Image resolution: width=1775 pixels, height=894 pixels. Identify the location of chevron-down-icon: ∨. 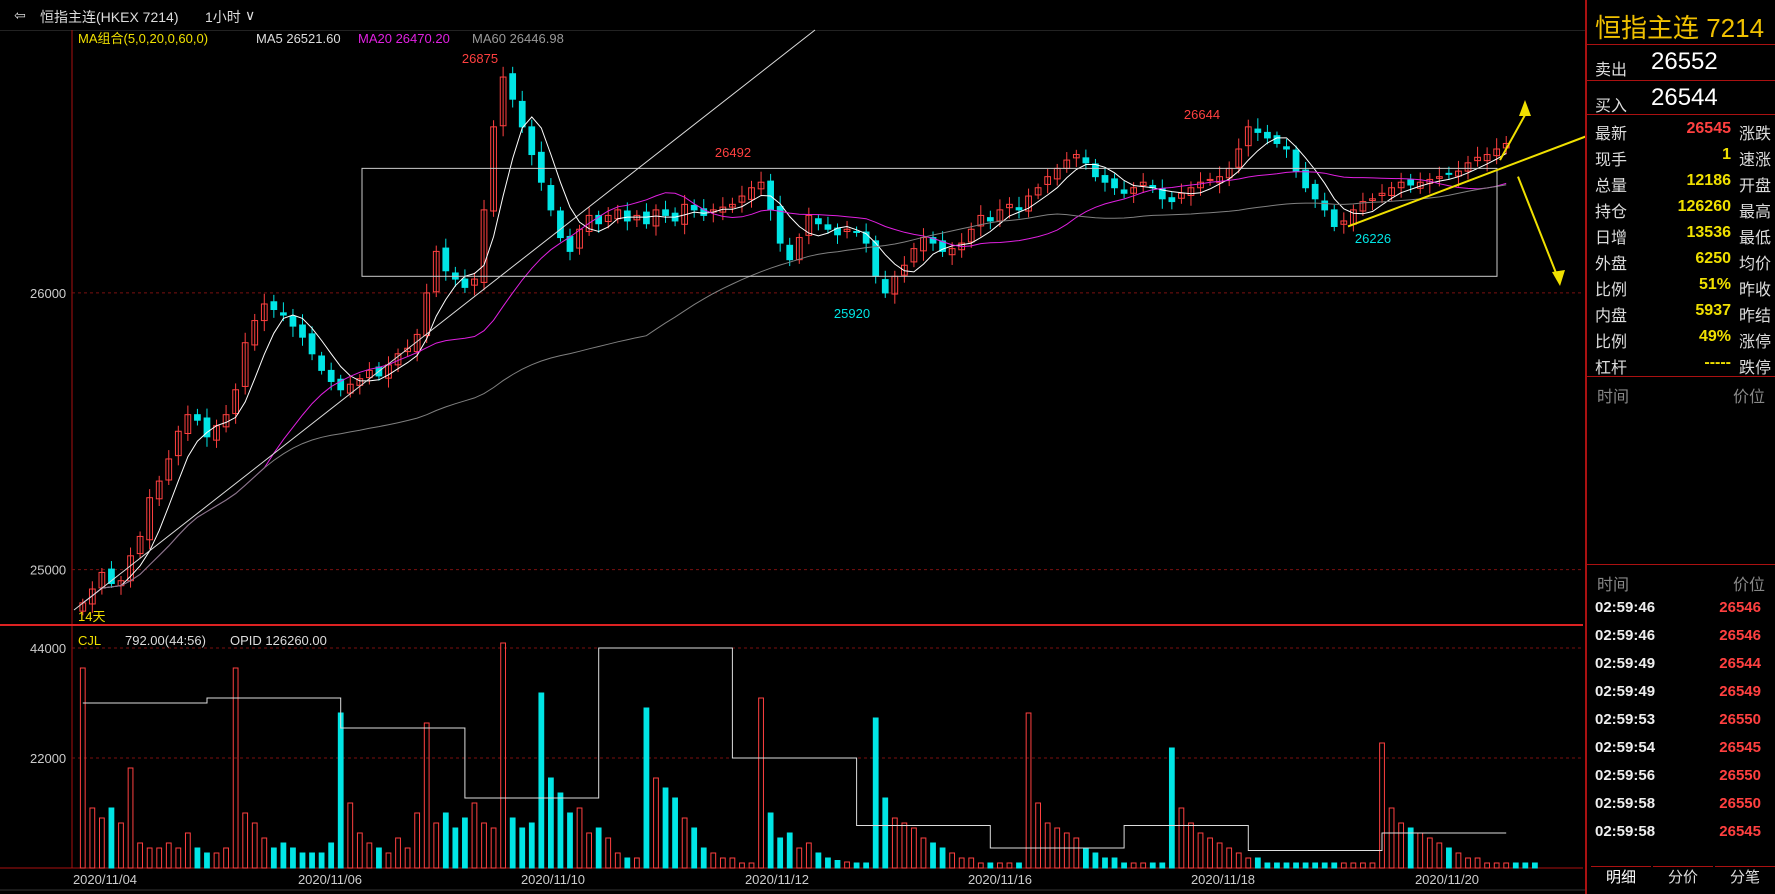
(250, 15).